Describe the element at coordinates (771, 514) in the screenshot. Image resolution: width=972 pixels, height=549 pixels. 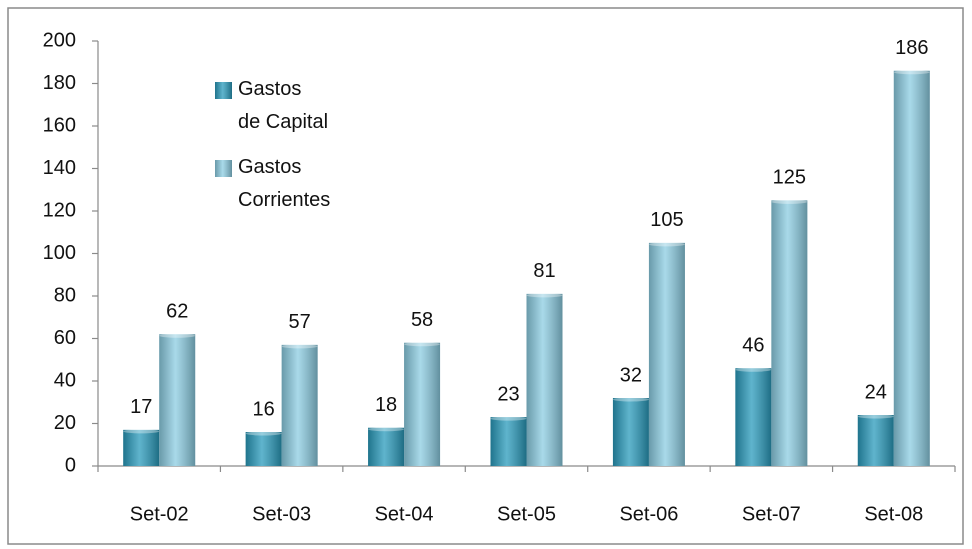
I see `x-tick-label: Set-07` at that location.